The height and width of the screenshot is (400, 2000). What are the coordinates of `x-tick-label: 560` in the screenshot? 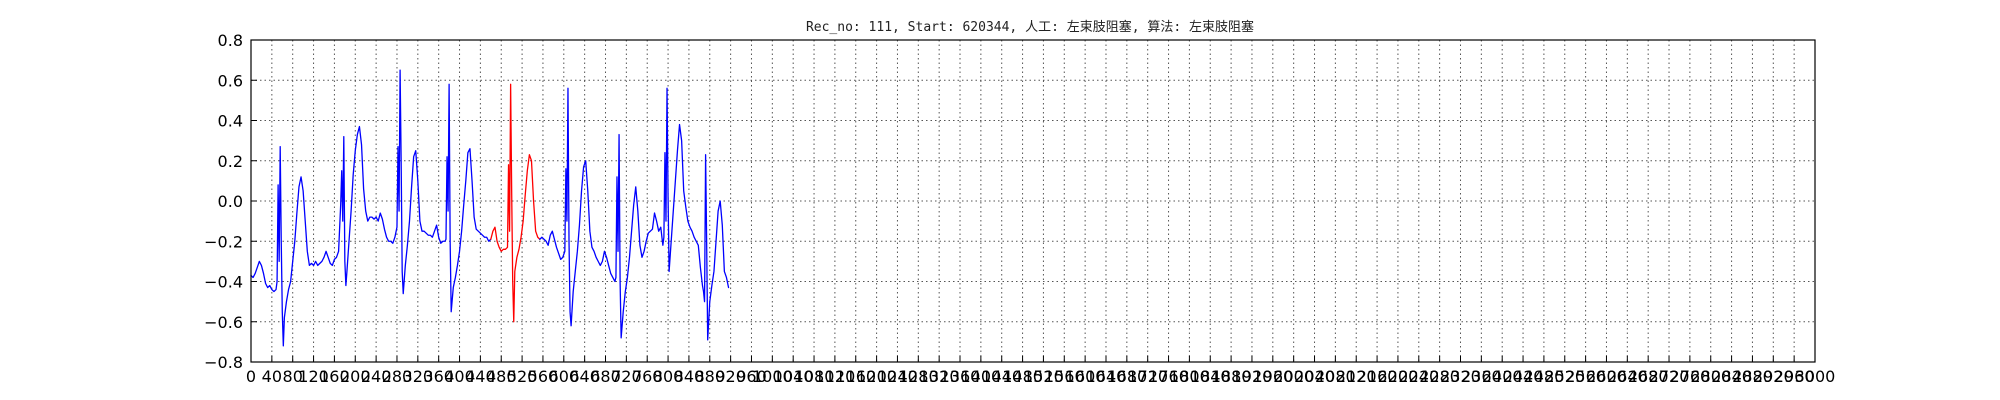 It's located at (543, 376).